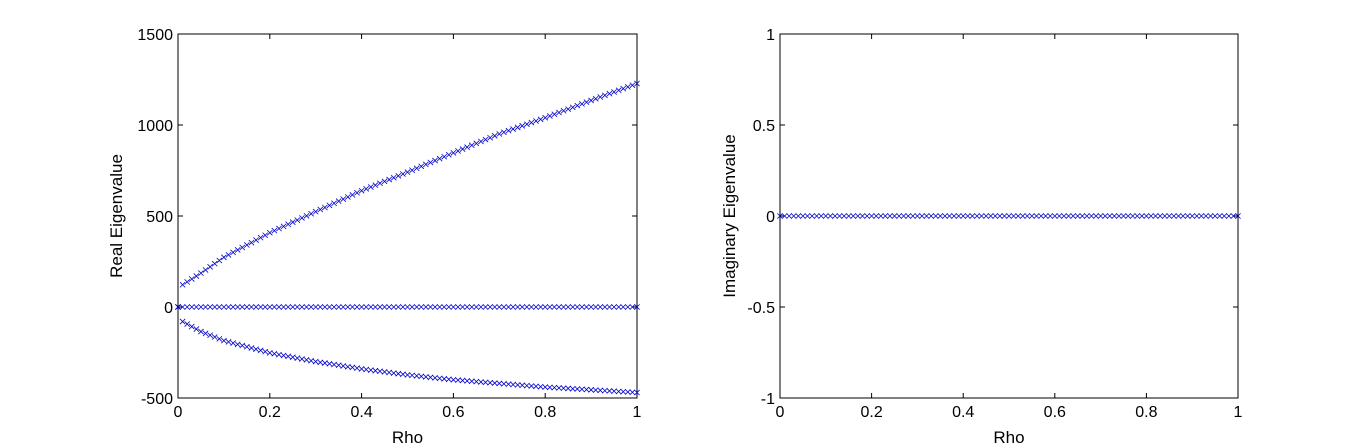  What do you see at coordinates (270, 412) in the screenshot?
I see `x-tick-label: 0.2` at bounding box center [270, 412].